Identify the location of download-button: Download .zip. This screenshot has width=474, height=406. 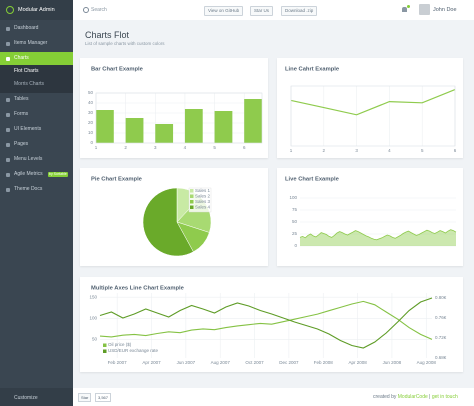
(299, 11).